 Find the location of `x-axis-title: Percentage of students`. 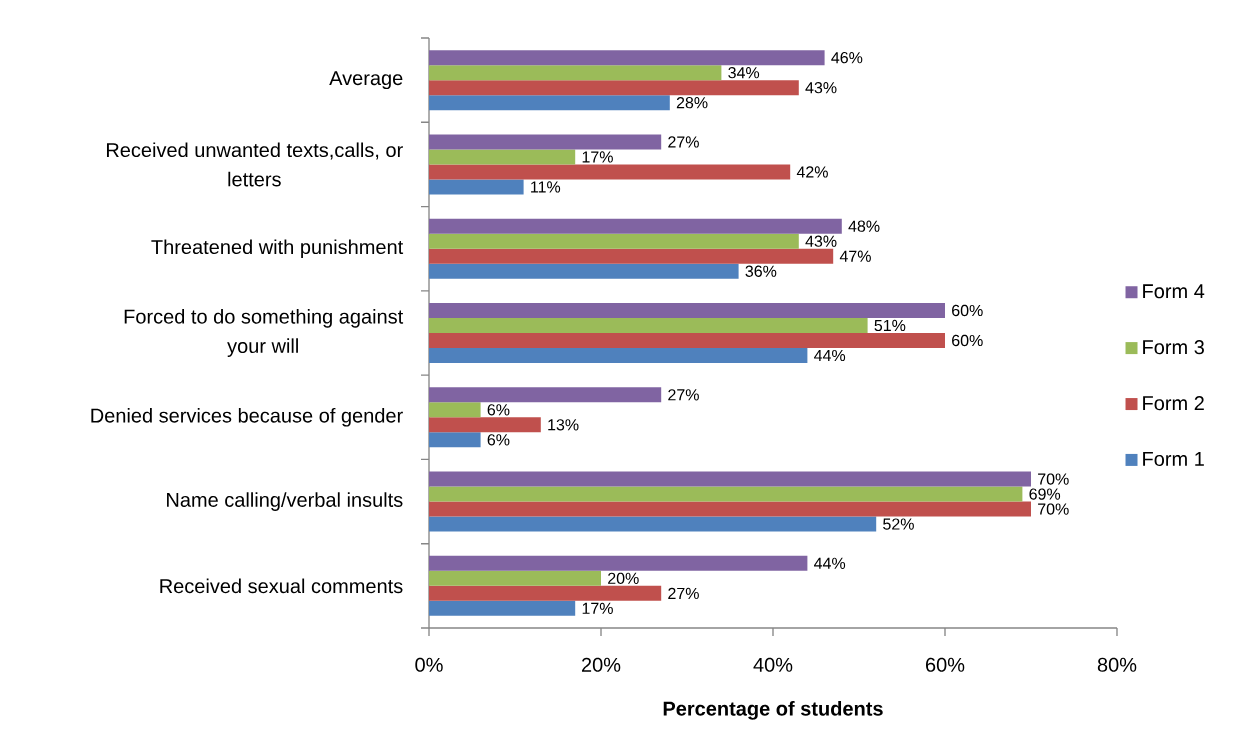

x-axis-title: Percentage of students is located at coordinates (773, 710).